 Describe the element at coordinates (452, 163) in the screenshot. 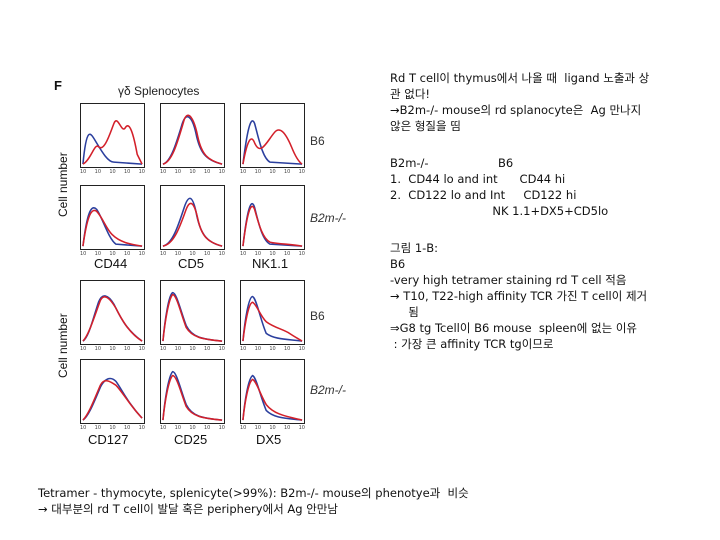

I see `note-line: B2m-/- B6` at that location.